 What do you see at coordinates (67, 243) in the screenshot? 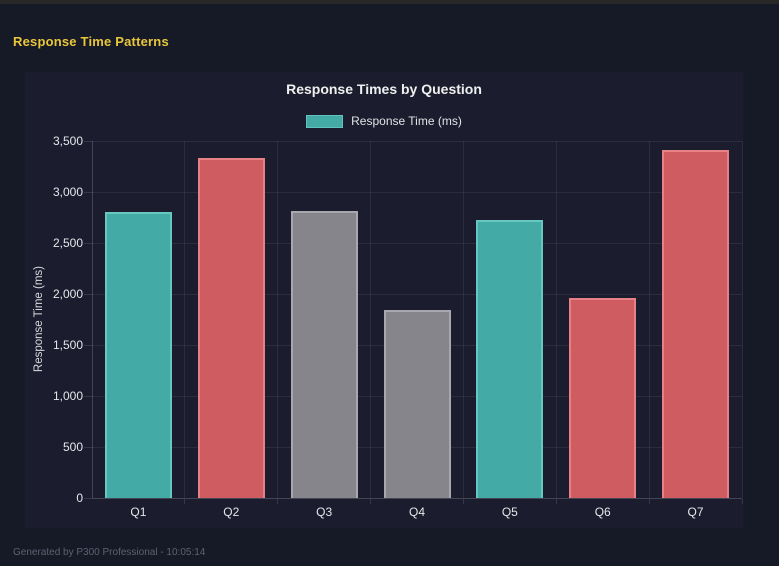
I see `y-tick-label: 2,500` at bounding box center [67, 243].